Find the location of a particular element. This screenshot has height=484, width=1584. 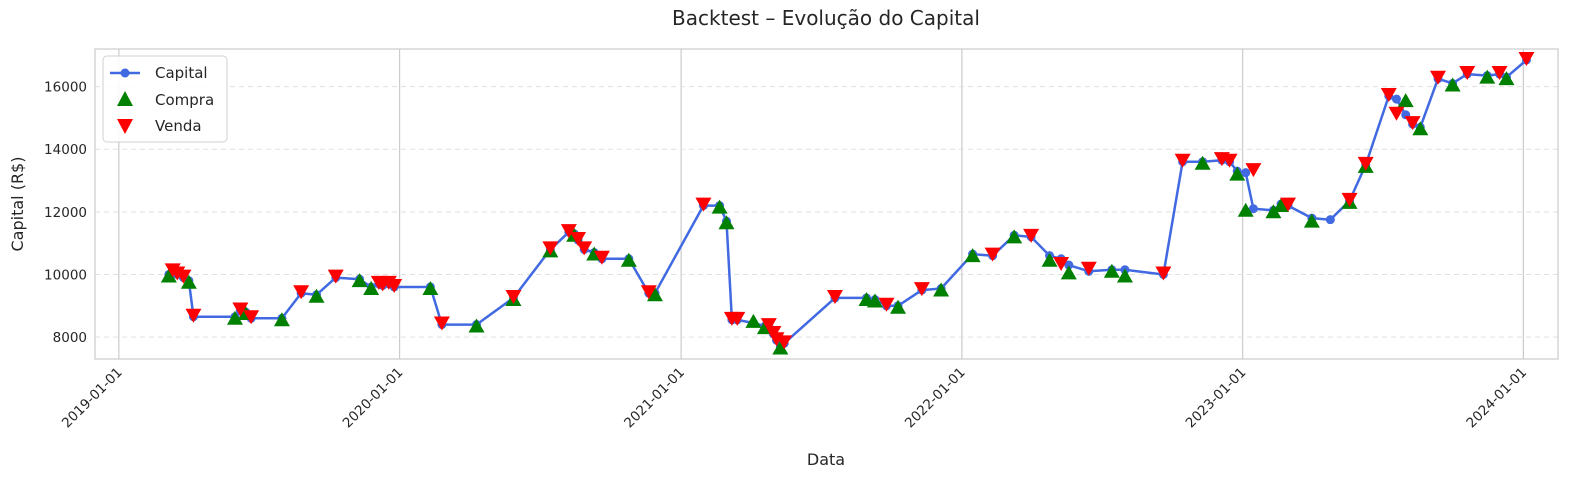

x-tick-label: 2024-01-01 is located at coordinates (1496, 398).